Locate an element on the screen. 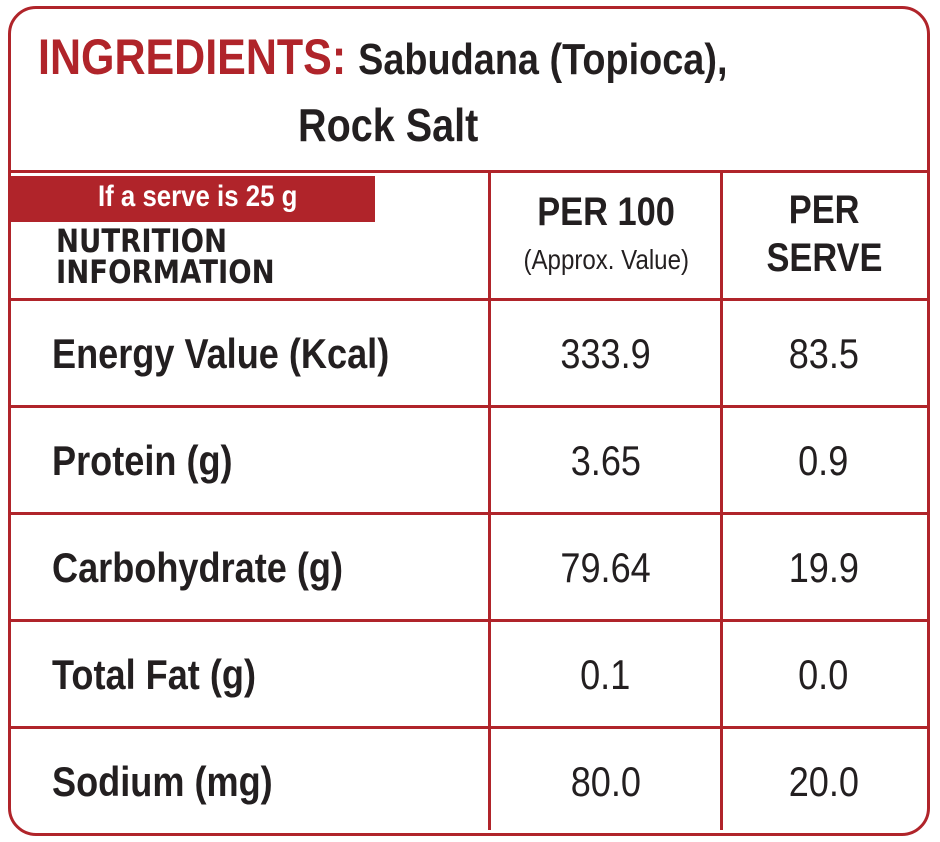 The width and height of the screenshot is (940, 842). value-text: 0.9 is located at coordinates (823, 460).